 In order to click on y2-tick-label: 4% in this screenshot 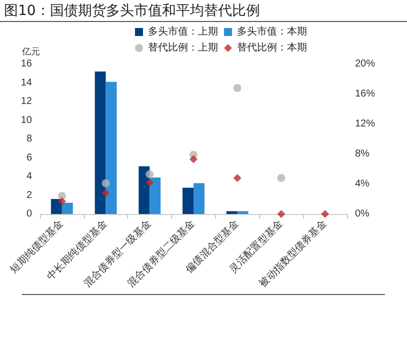, I will do `click(362, 184)`.